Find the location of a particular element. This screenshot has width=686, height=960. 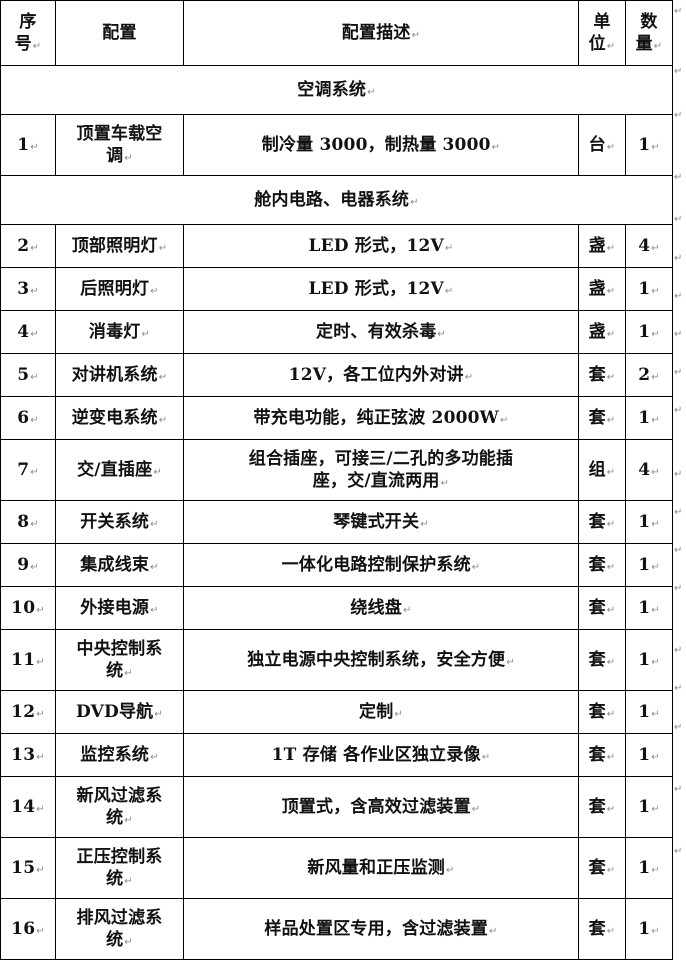

header-qty-line1: 数 is located at coordinates (649, 21).